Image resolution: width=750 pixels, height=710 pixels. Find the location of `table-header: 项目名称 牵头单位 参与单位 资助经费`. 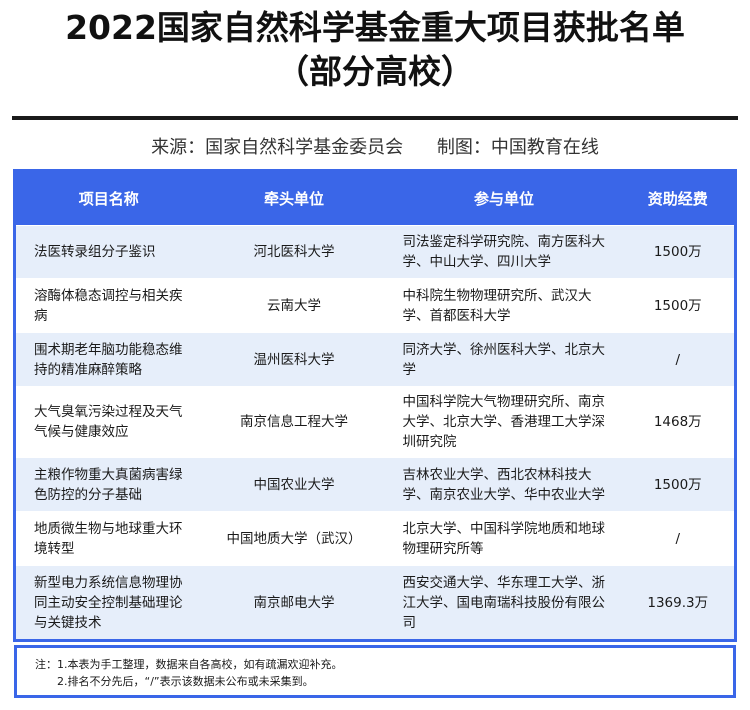

table-header: 项目名称 牵头单位 参与单位 资助经费 is located at coordinates (375, 198).